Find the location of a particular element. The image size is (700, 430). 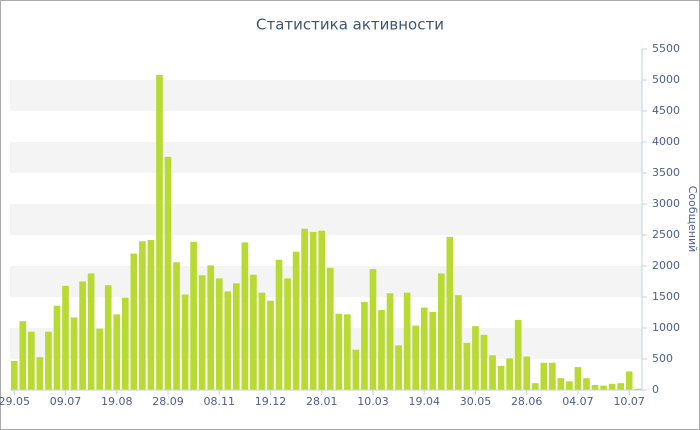

x-tick-label: 19.04 is located at coordinates (424, 401).